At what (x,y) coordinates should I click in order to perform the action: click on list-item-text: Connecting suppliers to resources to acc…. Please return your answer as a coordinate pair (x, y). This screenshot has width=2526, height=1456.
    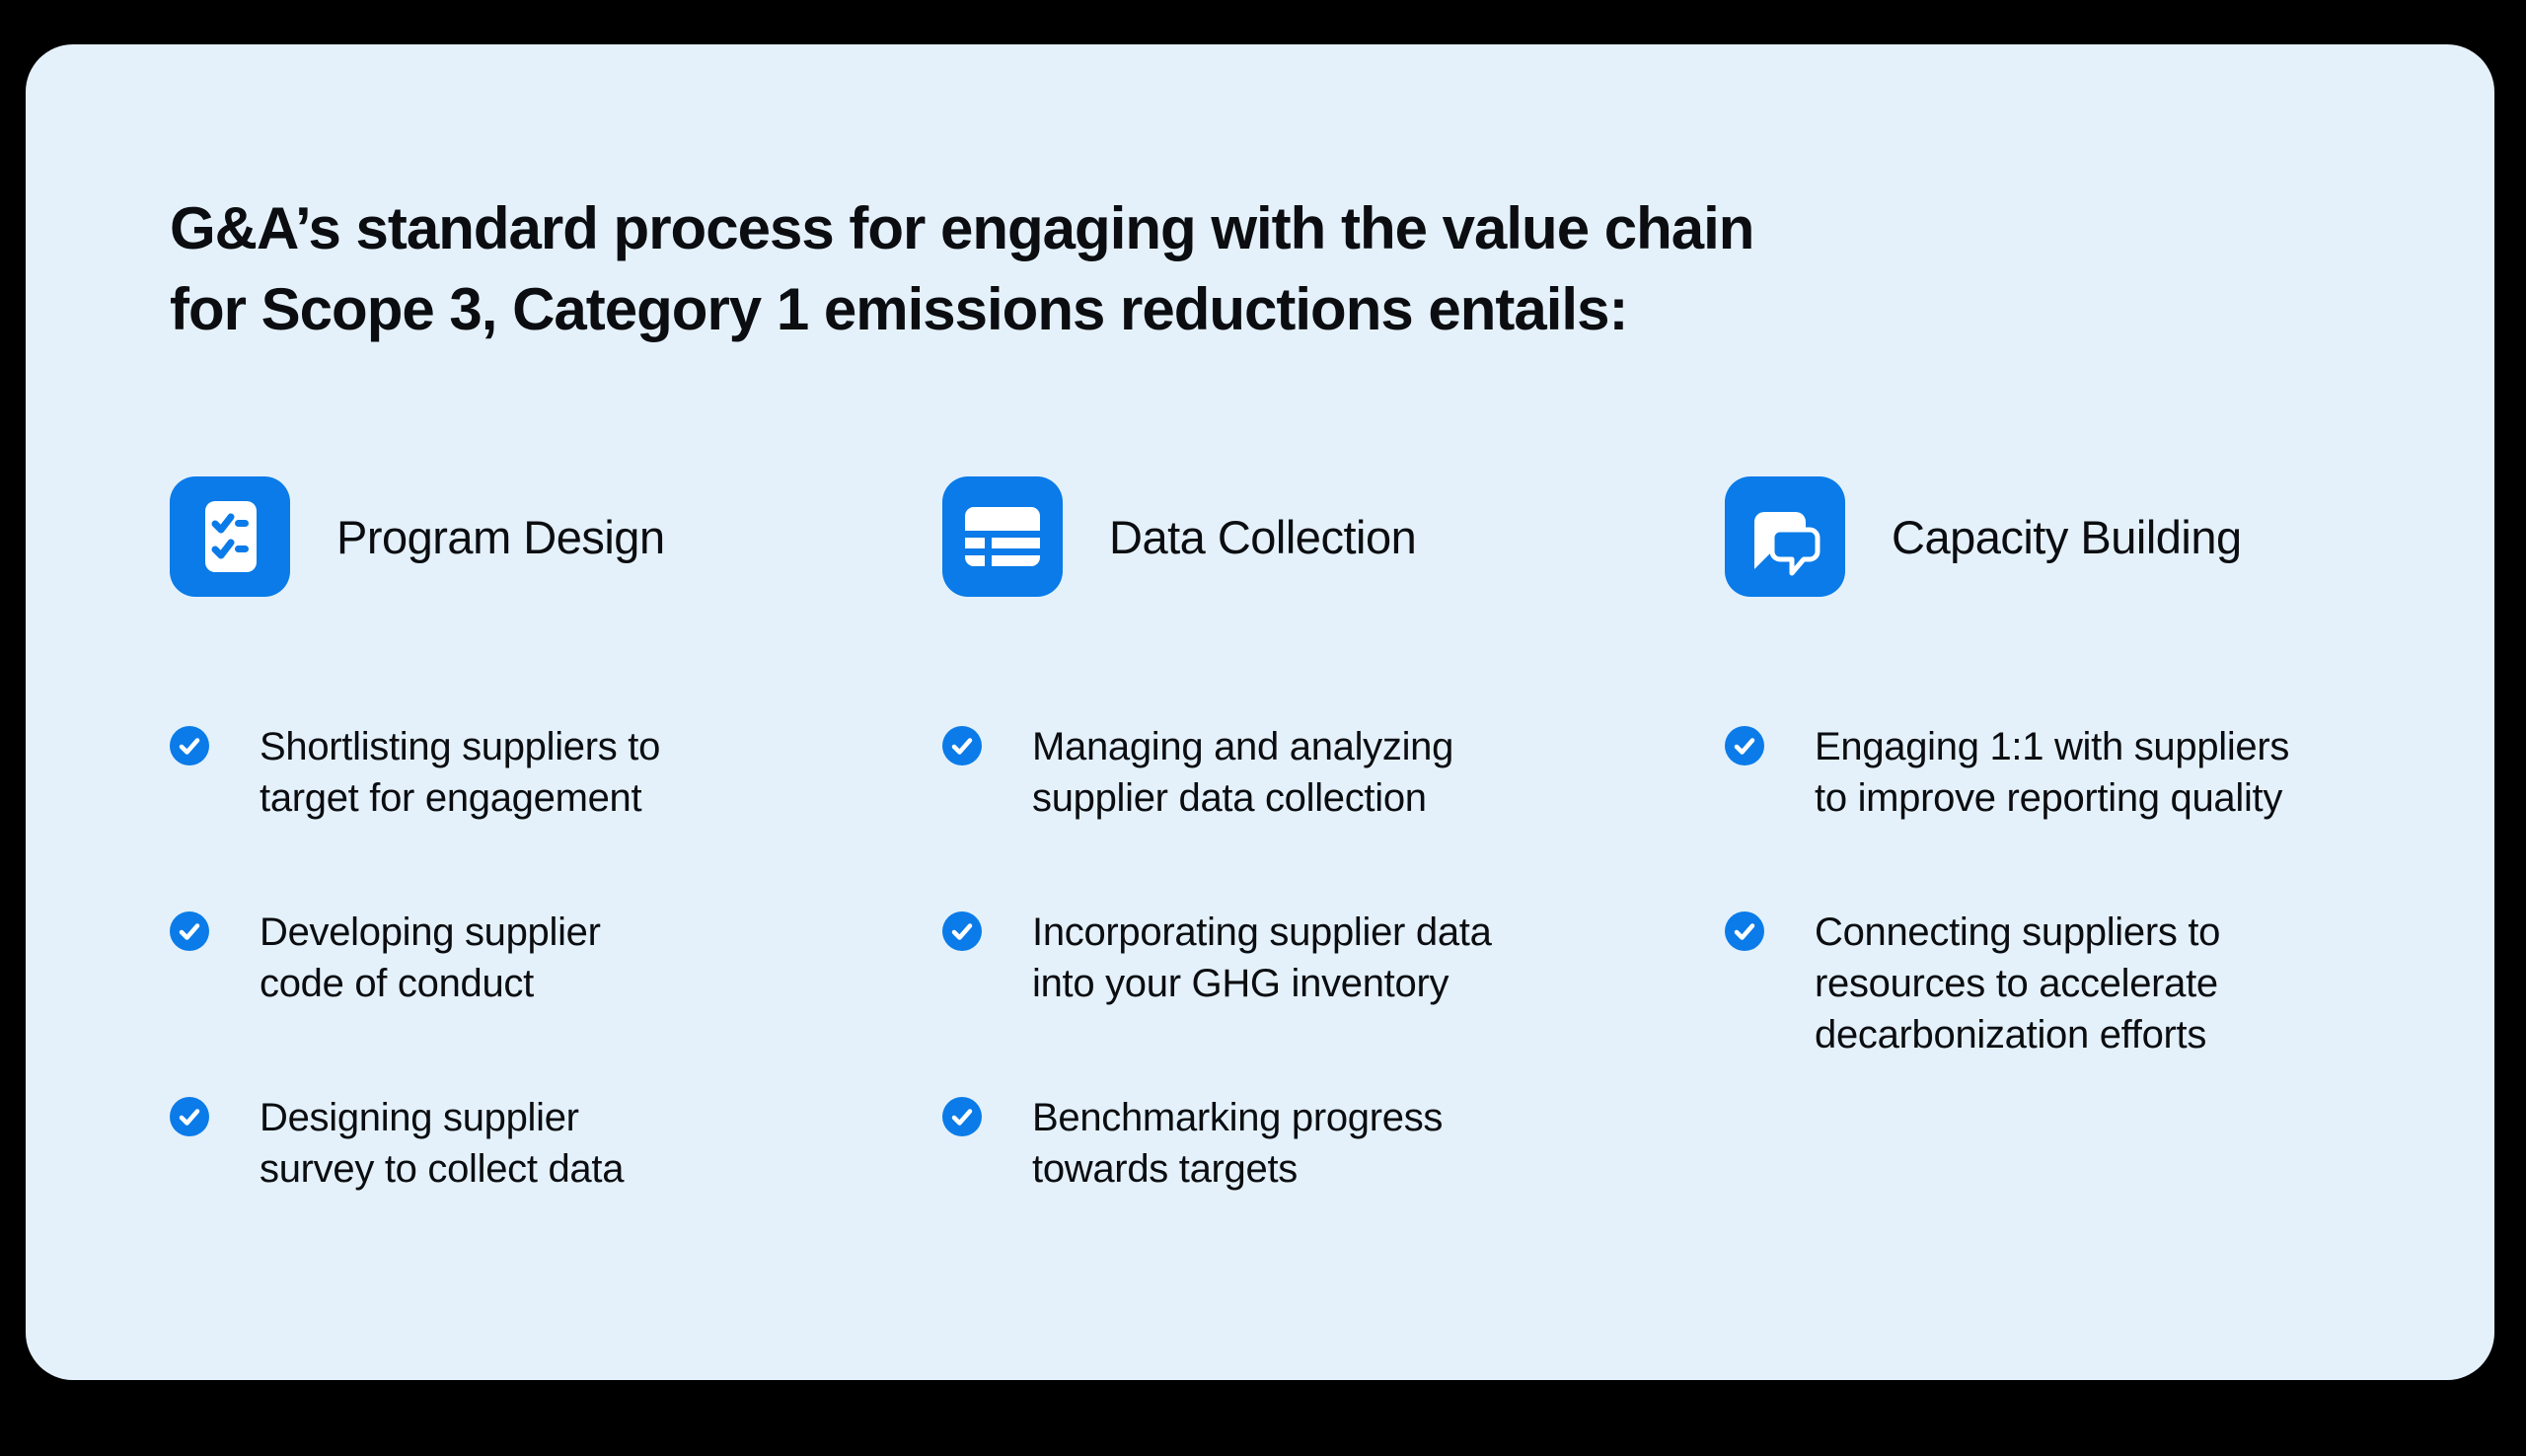
    Looking at the image, I should click on (2018, 983).